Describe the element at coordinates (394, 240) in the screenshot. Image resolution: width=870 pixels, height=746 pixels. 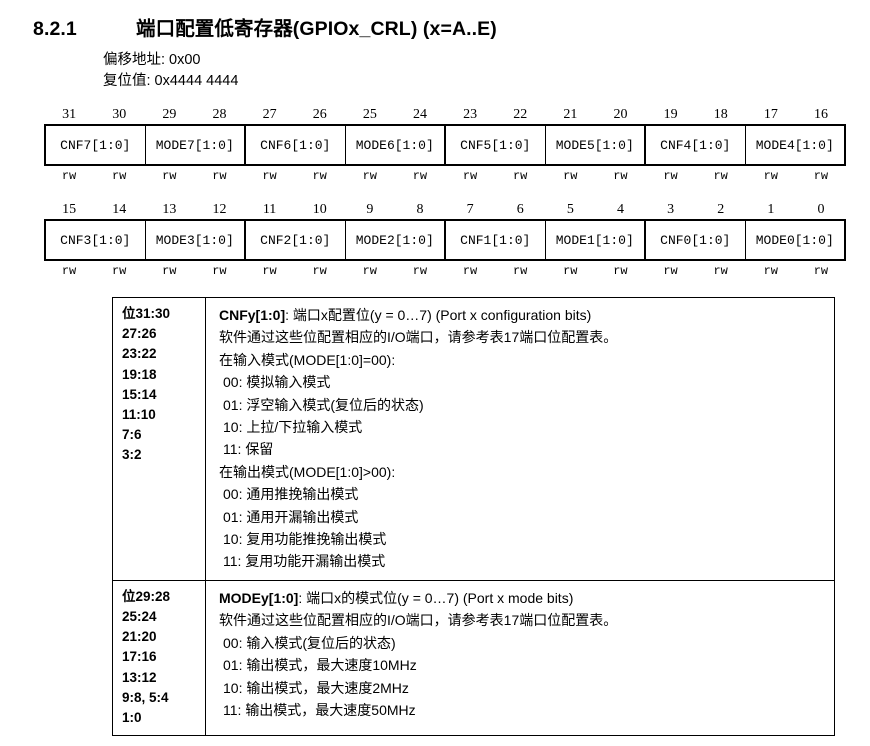
I see `register-field-cell: MODE2[1:0]` at that location.